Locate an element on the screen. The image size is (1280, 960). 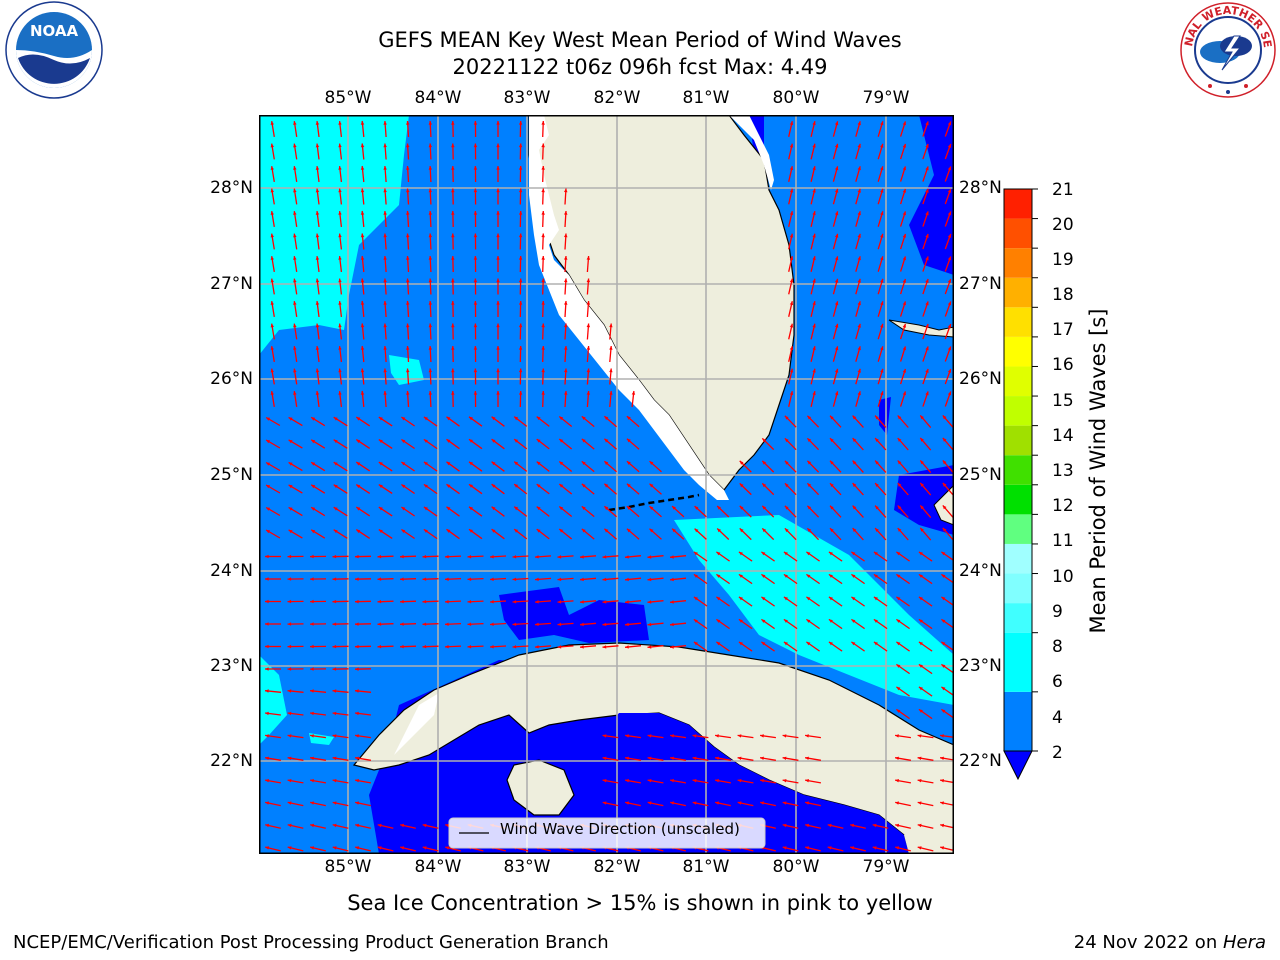
colorbar-frame is located at coordinates (1018, 470).